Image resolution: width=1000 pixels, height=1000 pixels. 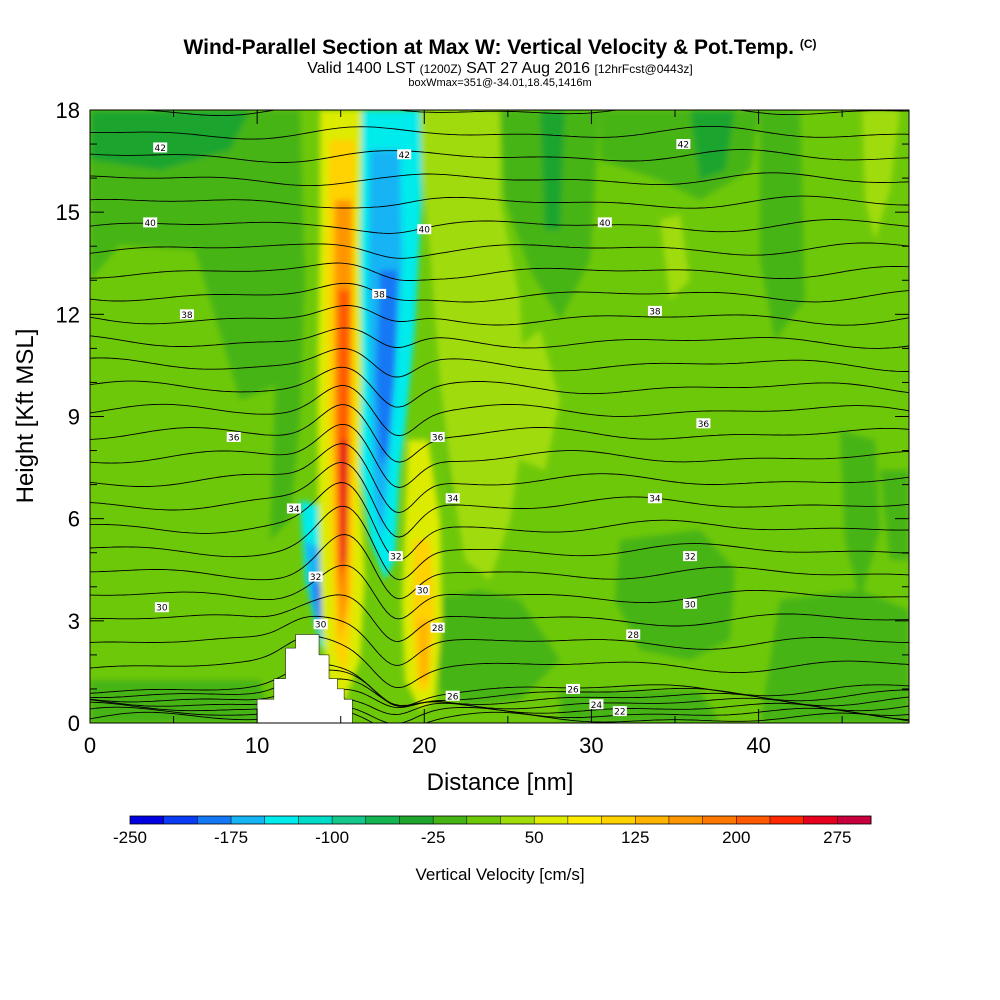 I want to click on y-tick-label: 18, so click(x=68, y=110).